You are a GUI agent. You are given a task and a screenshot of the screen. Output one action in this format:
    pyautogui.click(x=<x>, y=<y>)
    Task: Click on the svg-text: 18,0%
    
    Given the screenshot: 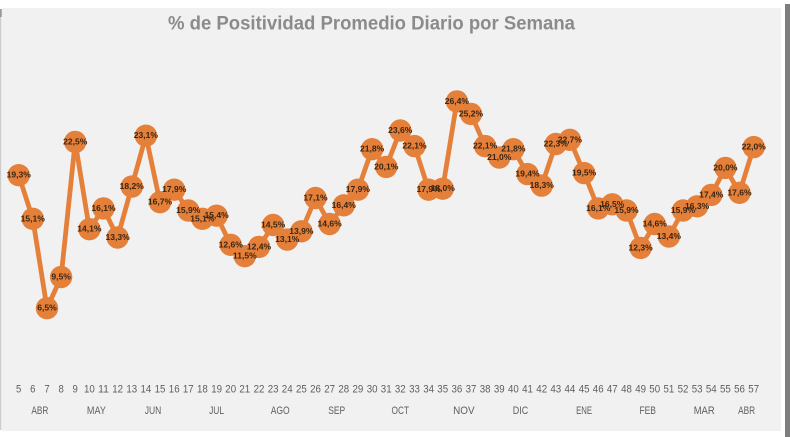 What is the action you would take?
    pyautogui.click(x=443, y=188)
    